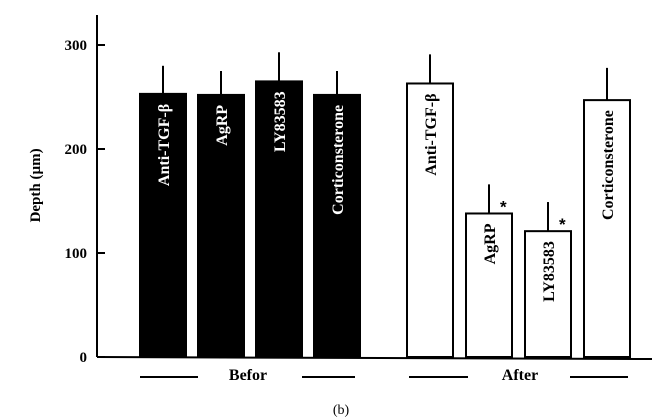 The height and width of the screenshot is (420, 666). I want to click on y-axis-title: Depth (µm), so click(36, 185).